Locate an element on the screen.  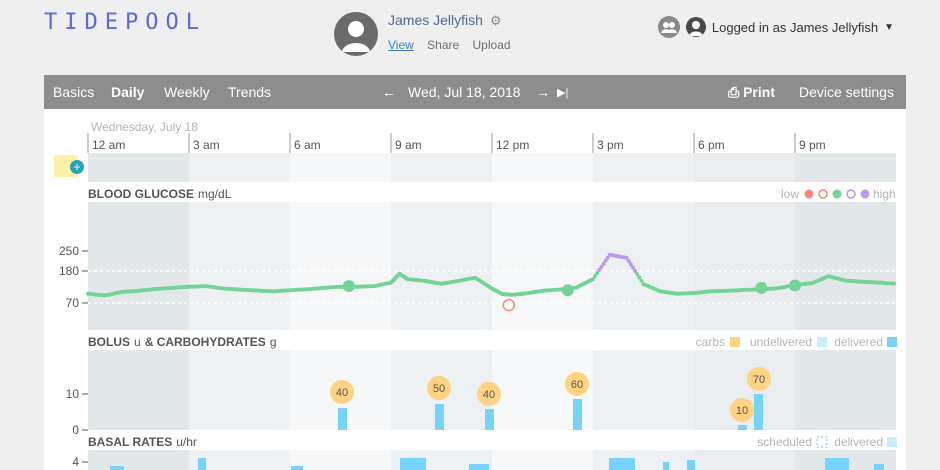
bolus-y-axis: 10 0 is located at coordinates (77, 412).